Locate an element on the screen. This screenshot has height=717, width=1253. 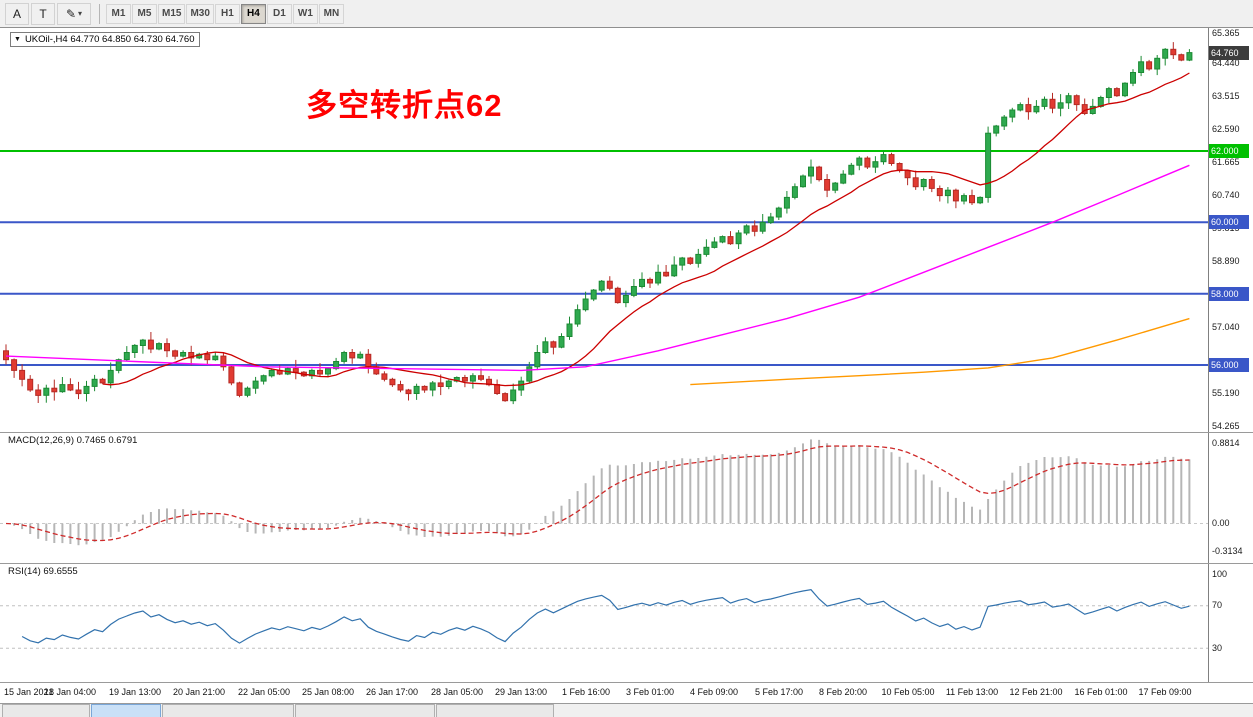
level-price-label: 58.000 is located at coordinates (1229, 294).